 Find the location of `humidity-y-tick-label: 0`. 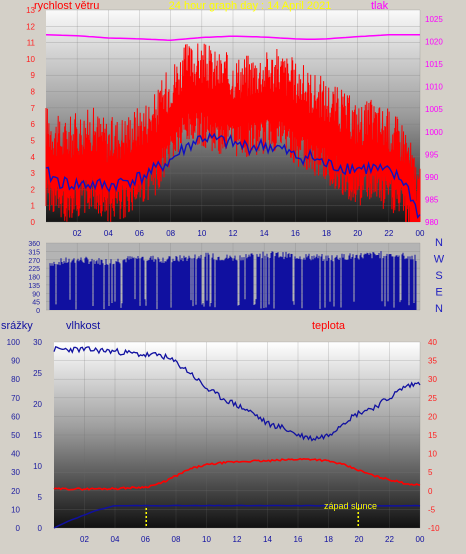

humidity-y-tick-label: 0 is located at coordinates (40, 528).